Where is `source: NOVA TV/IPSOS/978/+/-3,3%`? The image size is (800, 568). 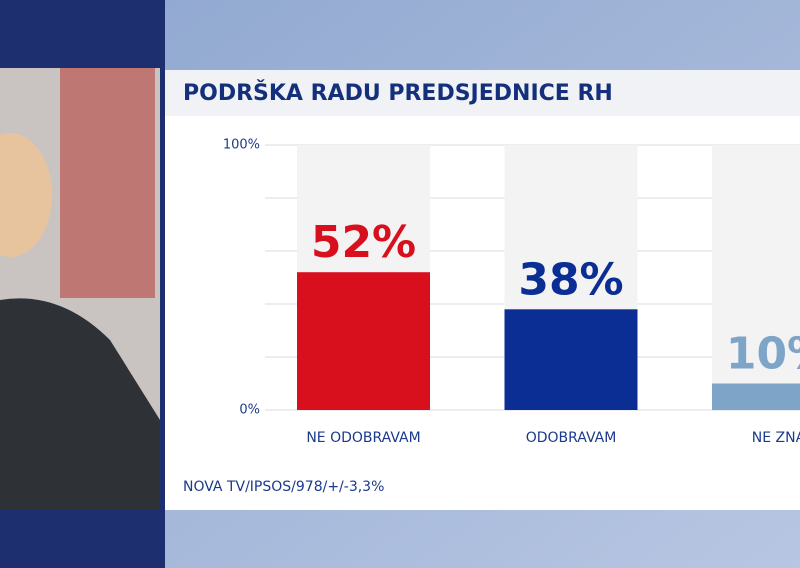 source: NOVA TV/IPSOS/978/+/-3,3% is located at coordinates (283, 487).